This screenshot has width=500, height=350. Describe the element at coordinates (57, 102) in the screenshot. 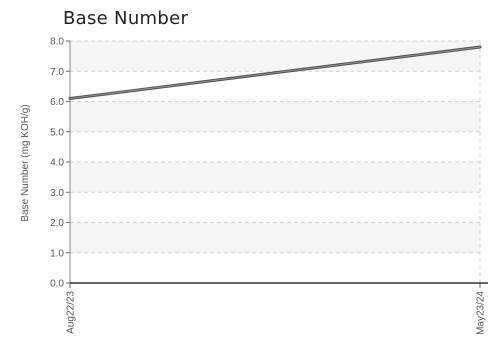

I see `y-tick-label: 6.0` at that location.